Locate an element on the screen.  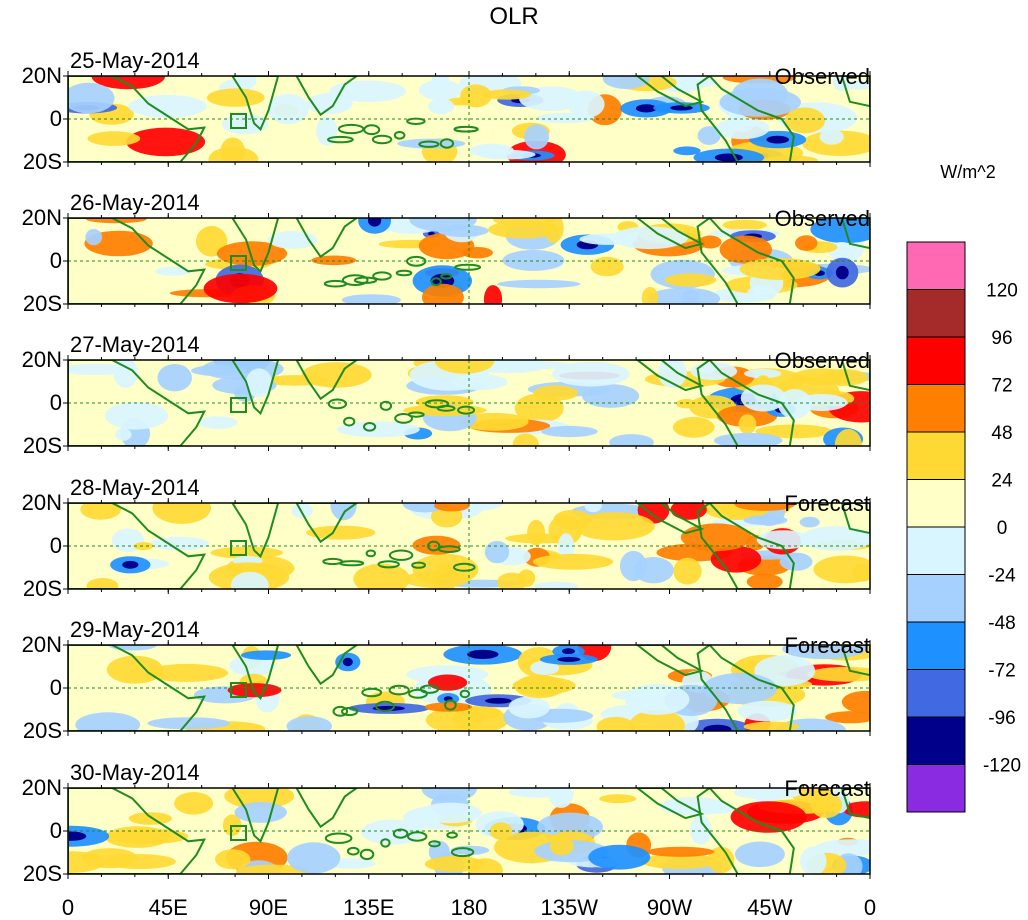
lon-label: 90E is located at coordinates (268, 907).